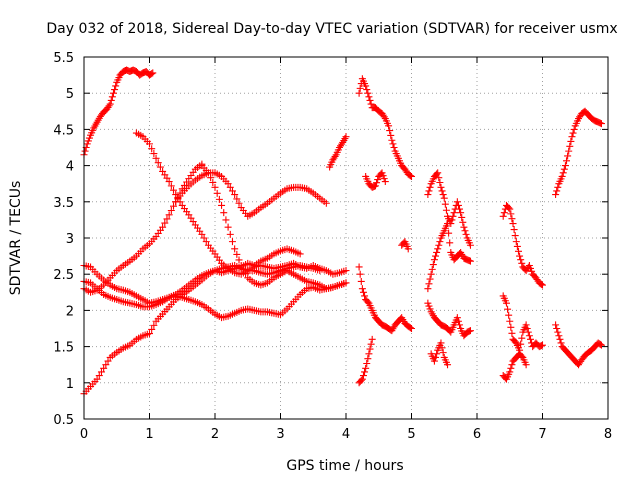 This screenshot has height=480, width=640. I want to click on x-tick-label: 8, so click(608, 434).